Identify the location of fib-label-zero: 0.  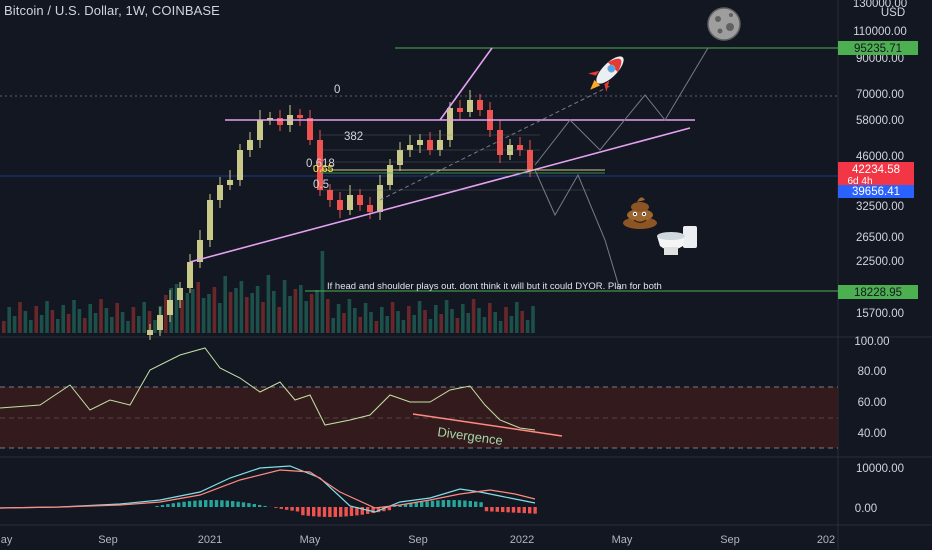
(337, 90).